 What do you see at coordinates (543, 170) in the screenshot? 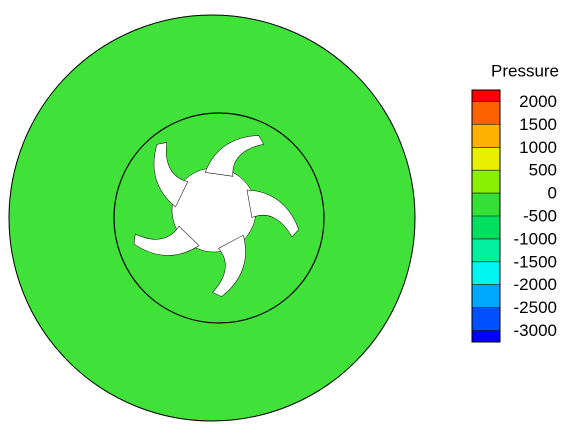
I see `tick-label: 500` at bounding box center [543, 170].